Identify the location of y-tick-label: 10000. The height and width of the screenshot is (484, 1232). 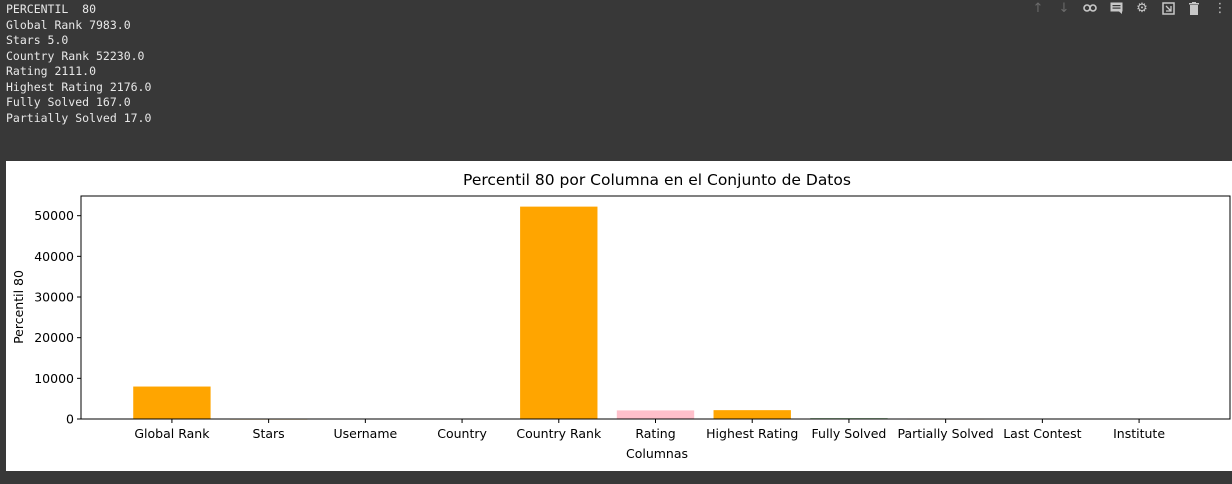
(54, 378).